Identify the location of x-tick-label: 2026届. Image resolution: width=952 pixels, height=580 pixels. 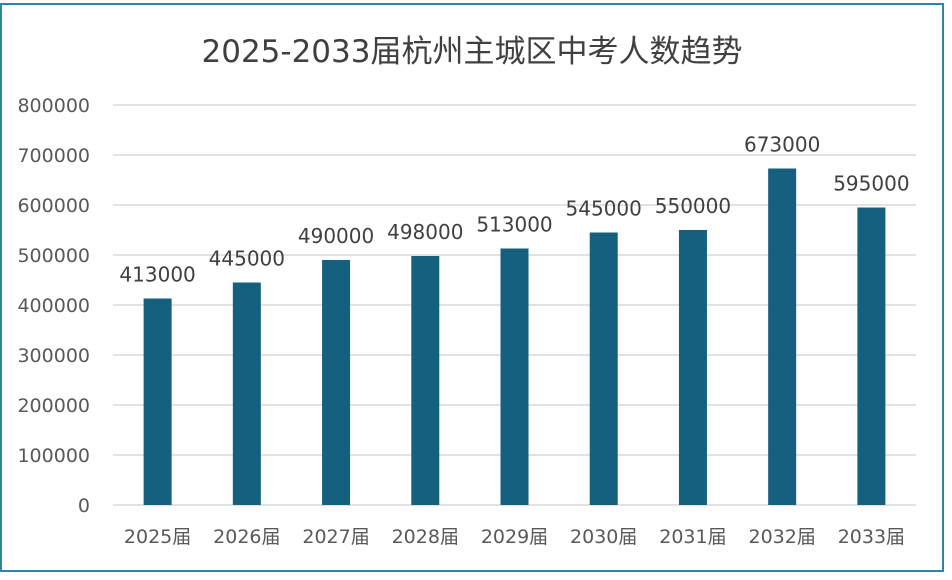
(246, 537).